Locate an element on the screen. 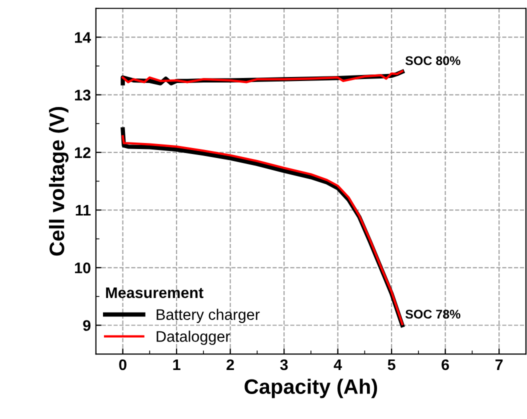 The width and height of the screenshot is (527, 419). y-axis-title: Cell voltage (V) is located at coordinates (58, 181).